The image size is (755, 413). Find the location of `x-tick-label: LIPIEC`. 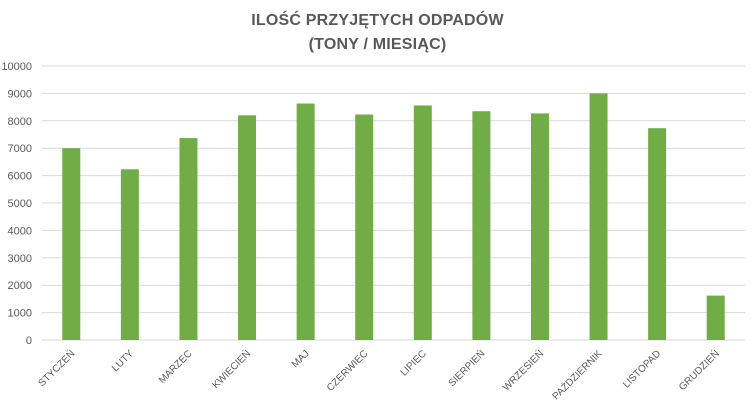

x-tick-label: LIPIEC is located at coordinates (414, 363).